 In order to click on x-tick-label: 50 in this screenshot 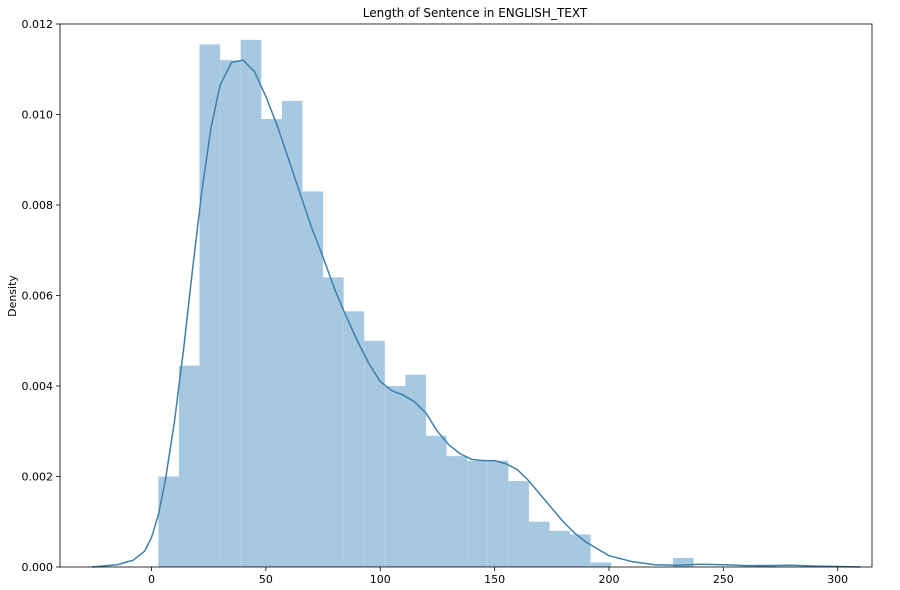, I will do `click(266, 579)`.